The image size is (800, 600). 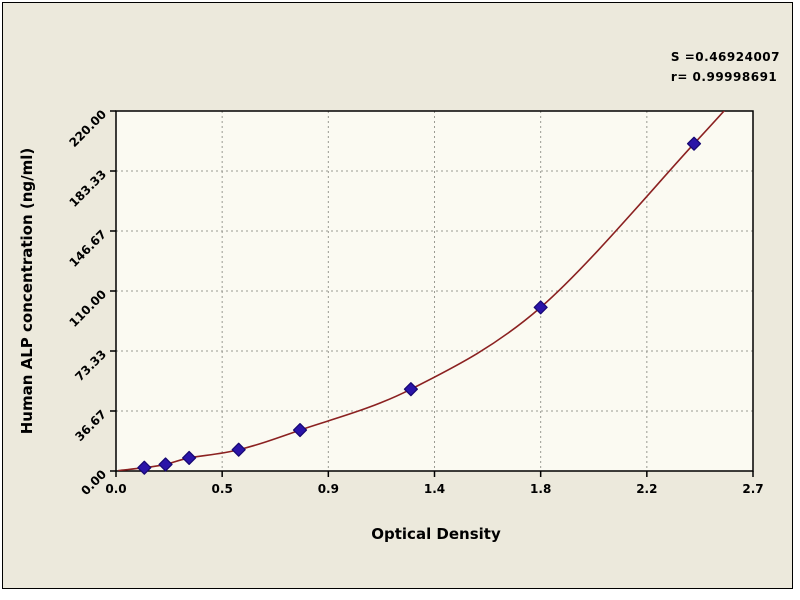 I want to click on x-tick-label: 0.9, so click(x=328, y=489).